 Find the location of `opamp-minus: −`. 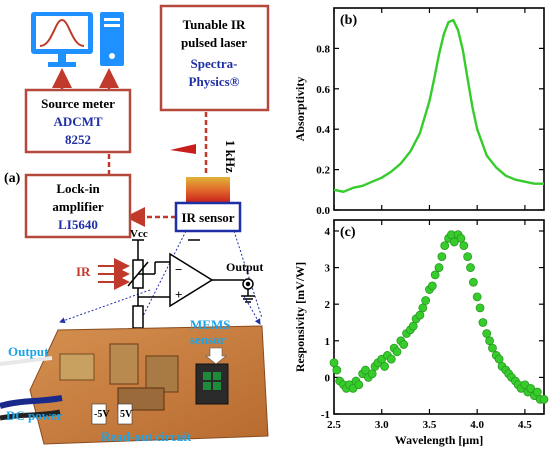

opamp-minus: − is located at coordinates (178, 269).